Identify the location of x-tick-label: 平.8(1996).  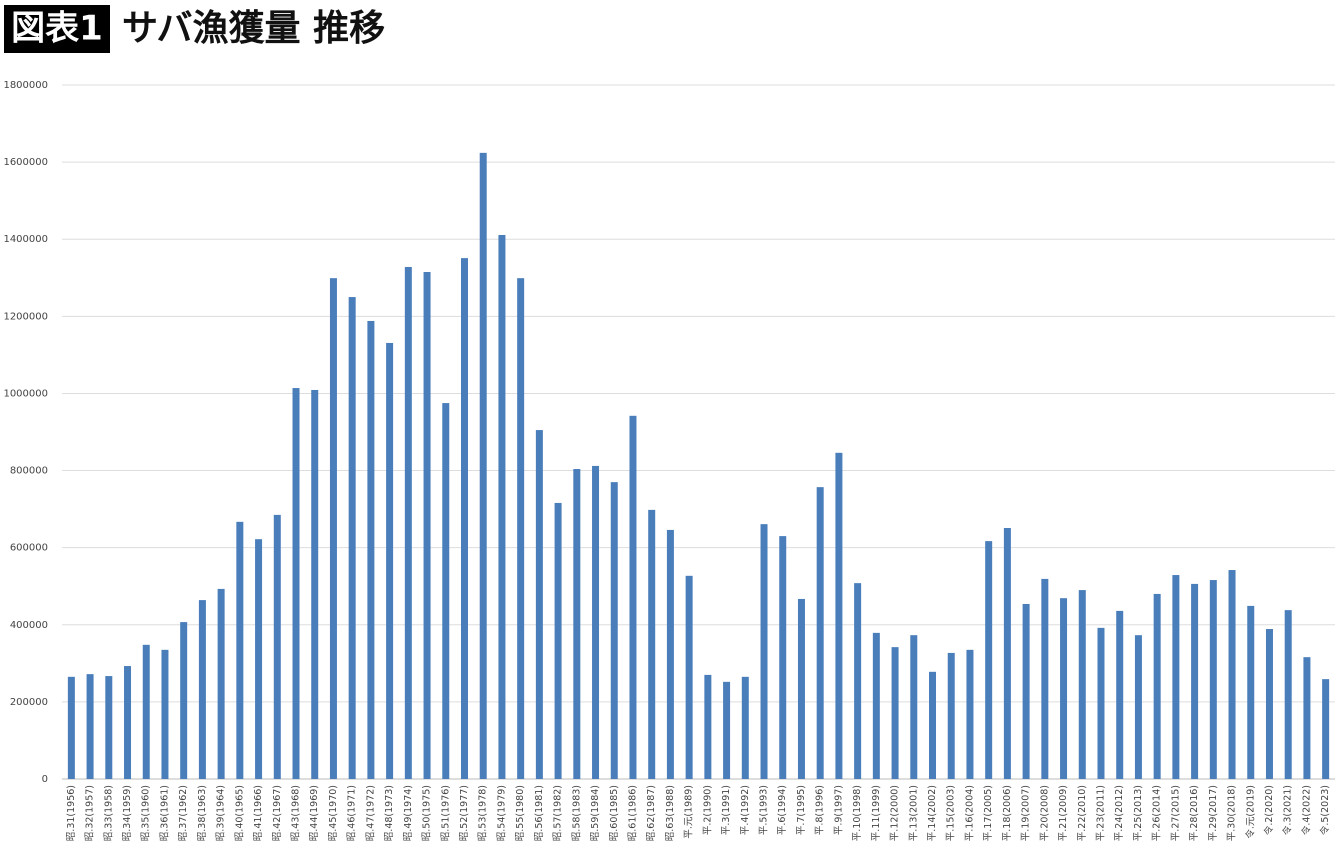
(820, 810).